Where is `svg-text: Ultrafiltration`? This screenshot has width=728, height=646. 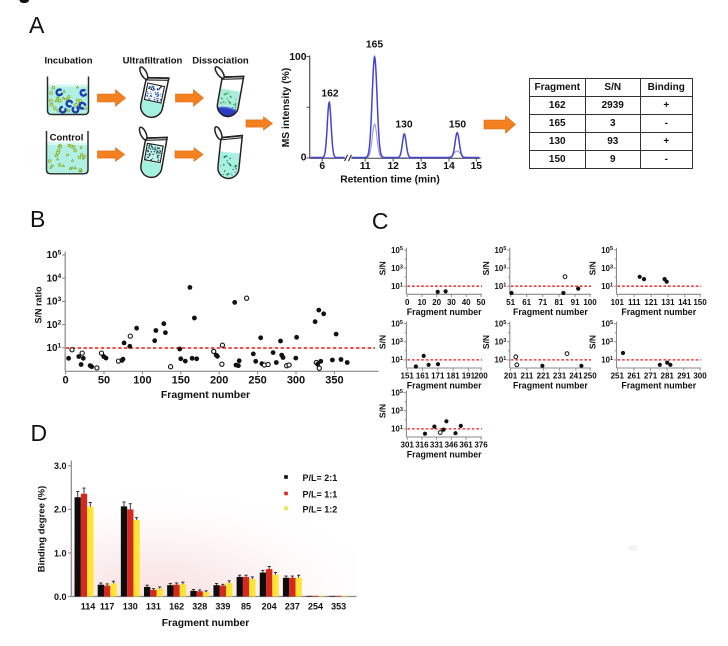
svg-text: Ultrafiltration is located at coordinates (153, 61).